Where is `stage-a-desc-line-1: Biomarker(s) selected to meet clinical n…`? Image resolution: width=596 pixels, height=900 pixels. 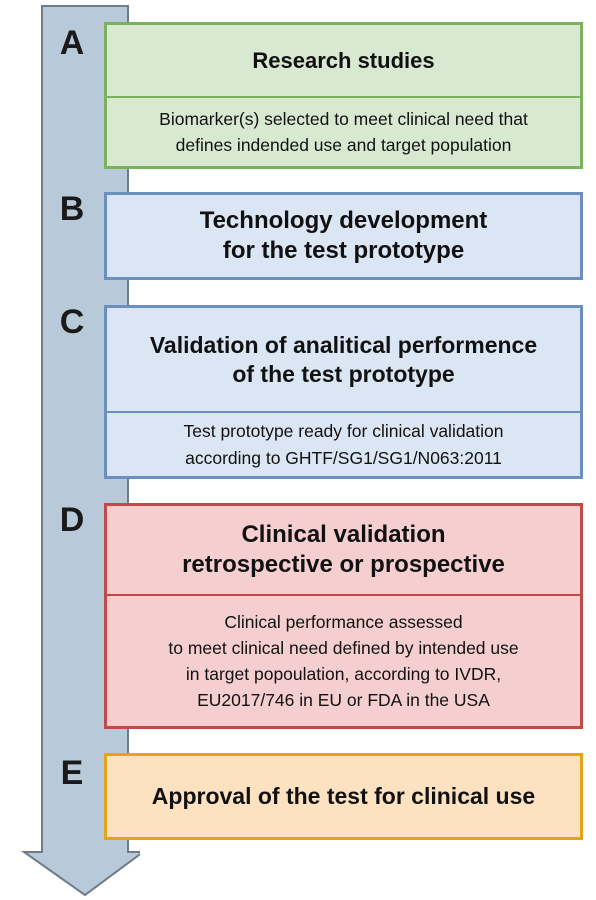 stage-a-desc-line-1: Biomarker(s) selected to meet clinical n… is located at coordinates (343, 118).